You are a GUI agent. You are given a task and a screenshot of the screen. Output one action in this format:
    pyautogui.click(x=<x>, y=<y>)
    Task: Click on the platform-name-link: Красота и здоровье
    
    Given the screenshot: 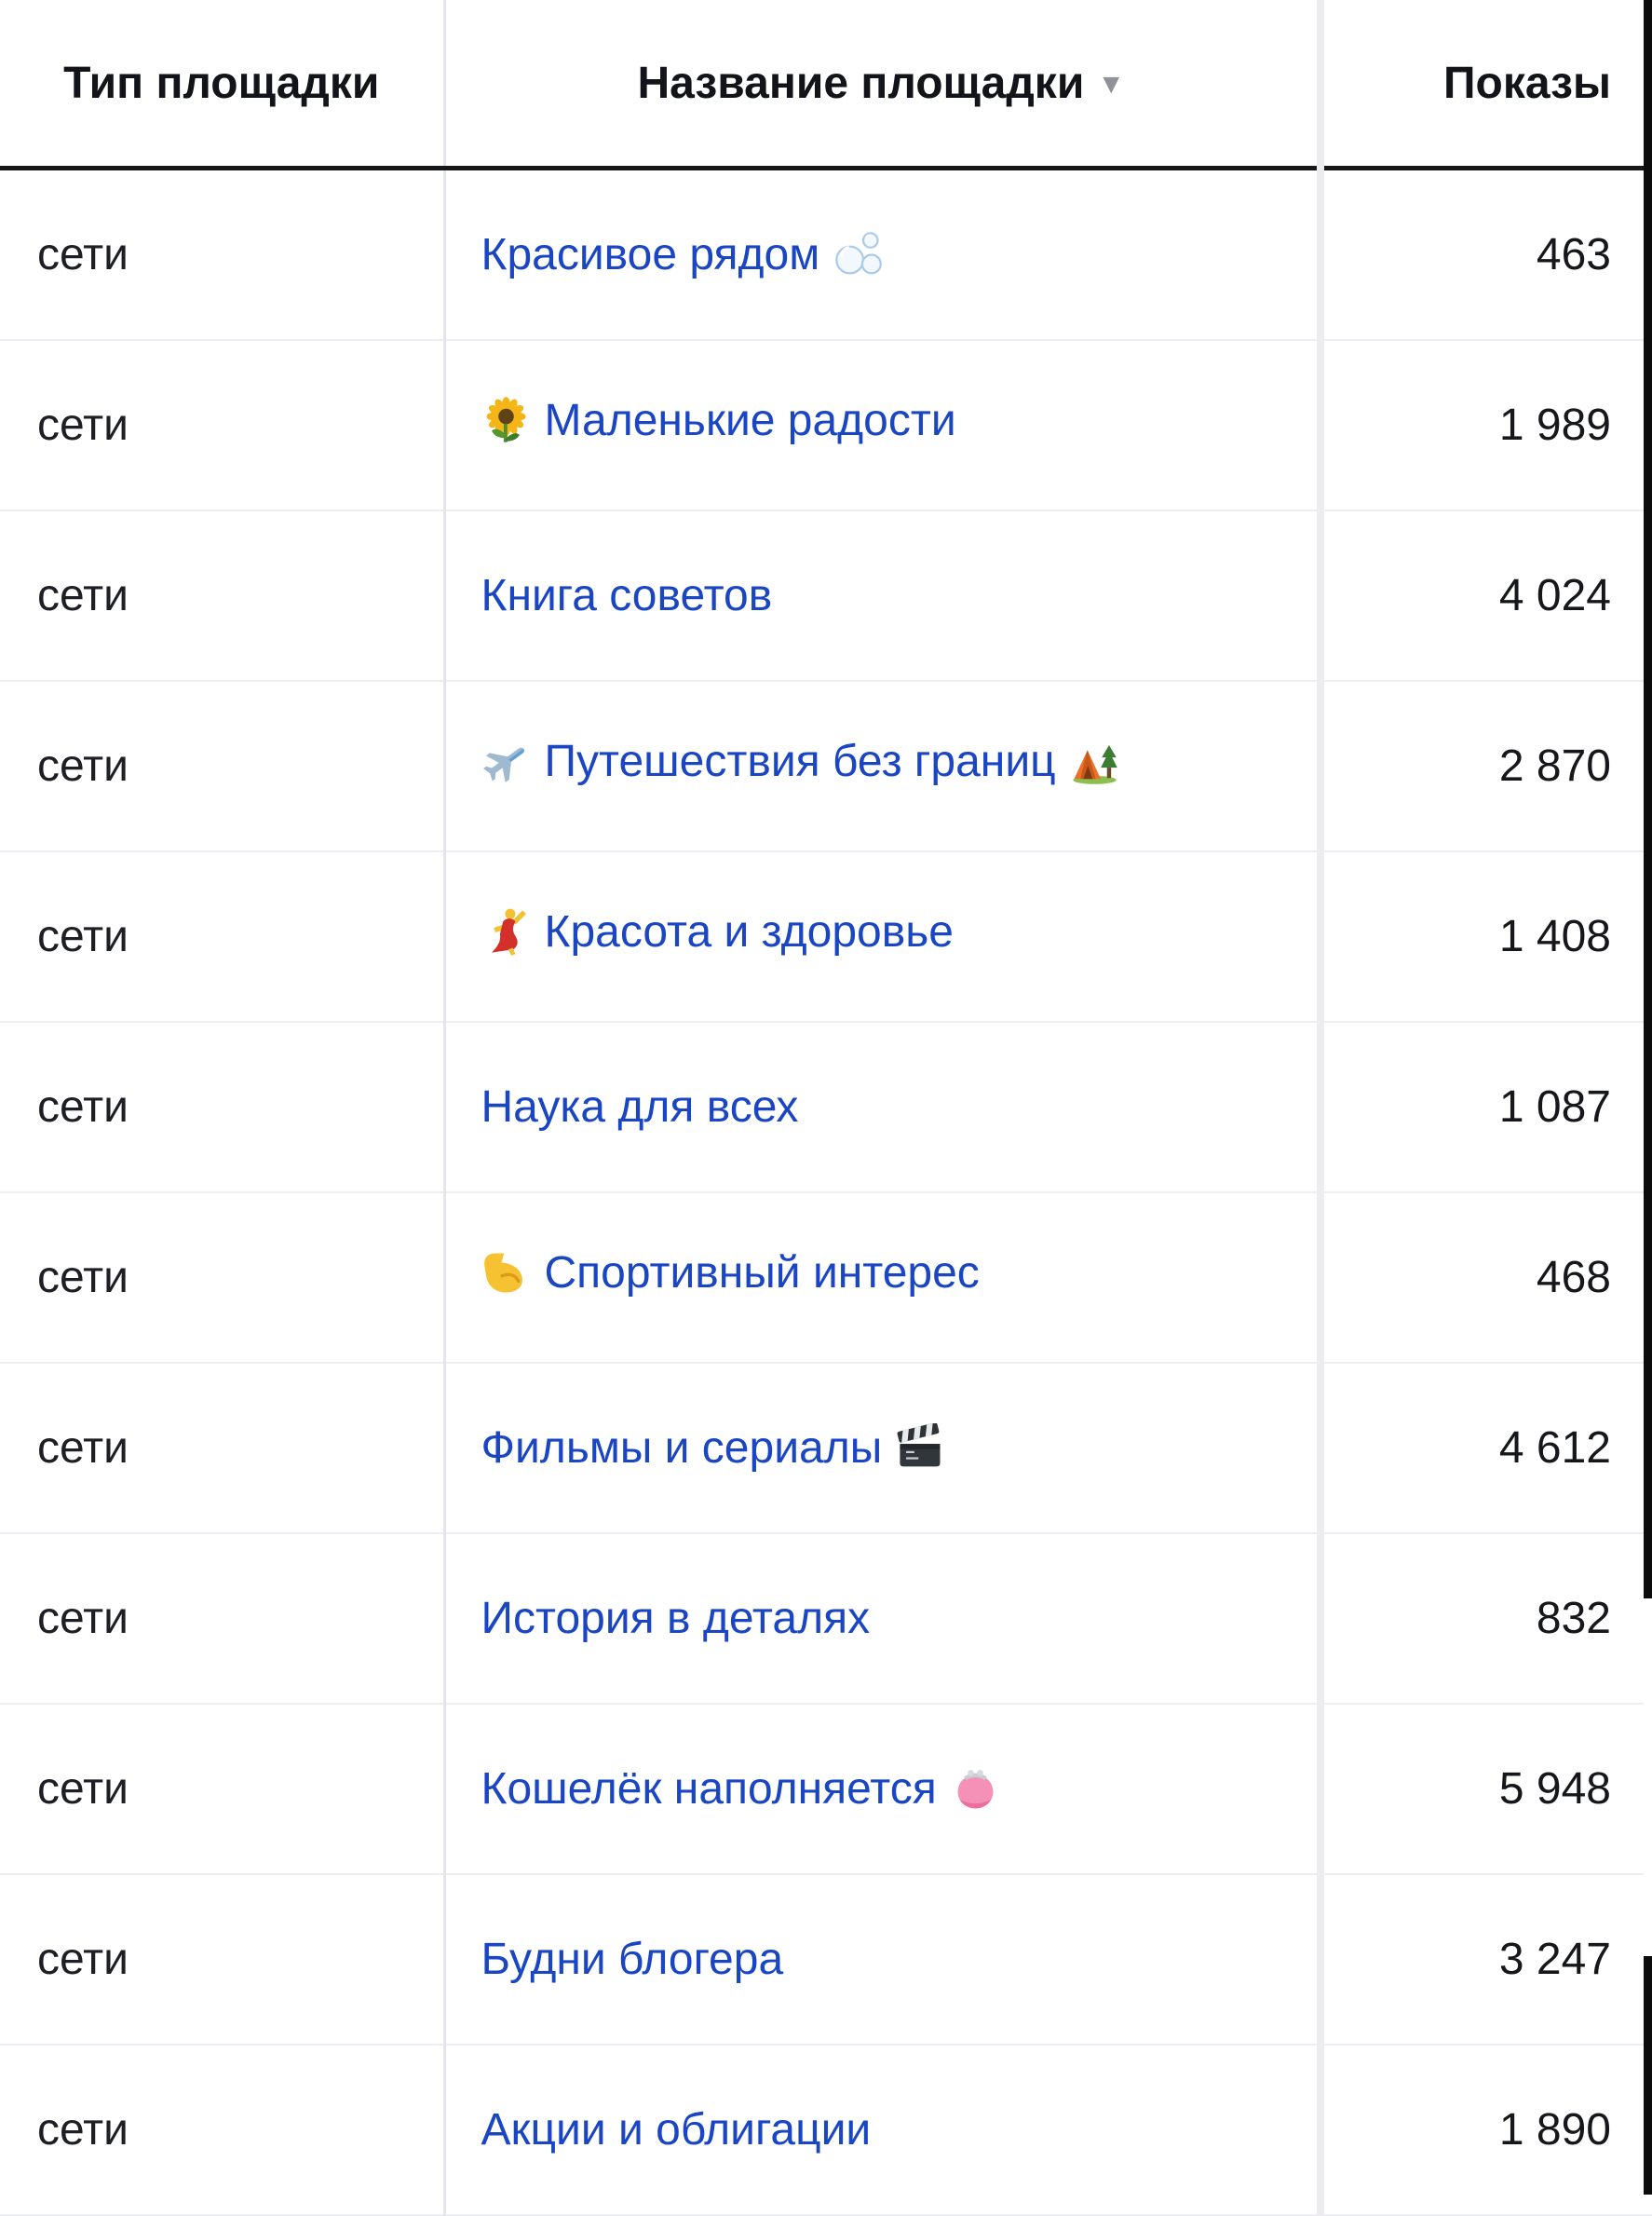 What is the action you would take?
    pyautogui.click(x=717, y=932)
    